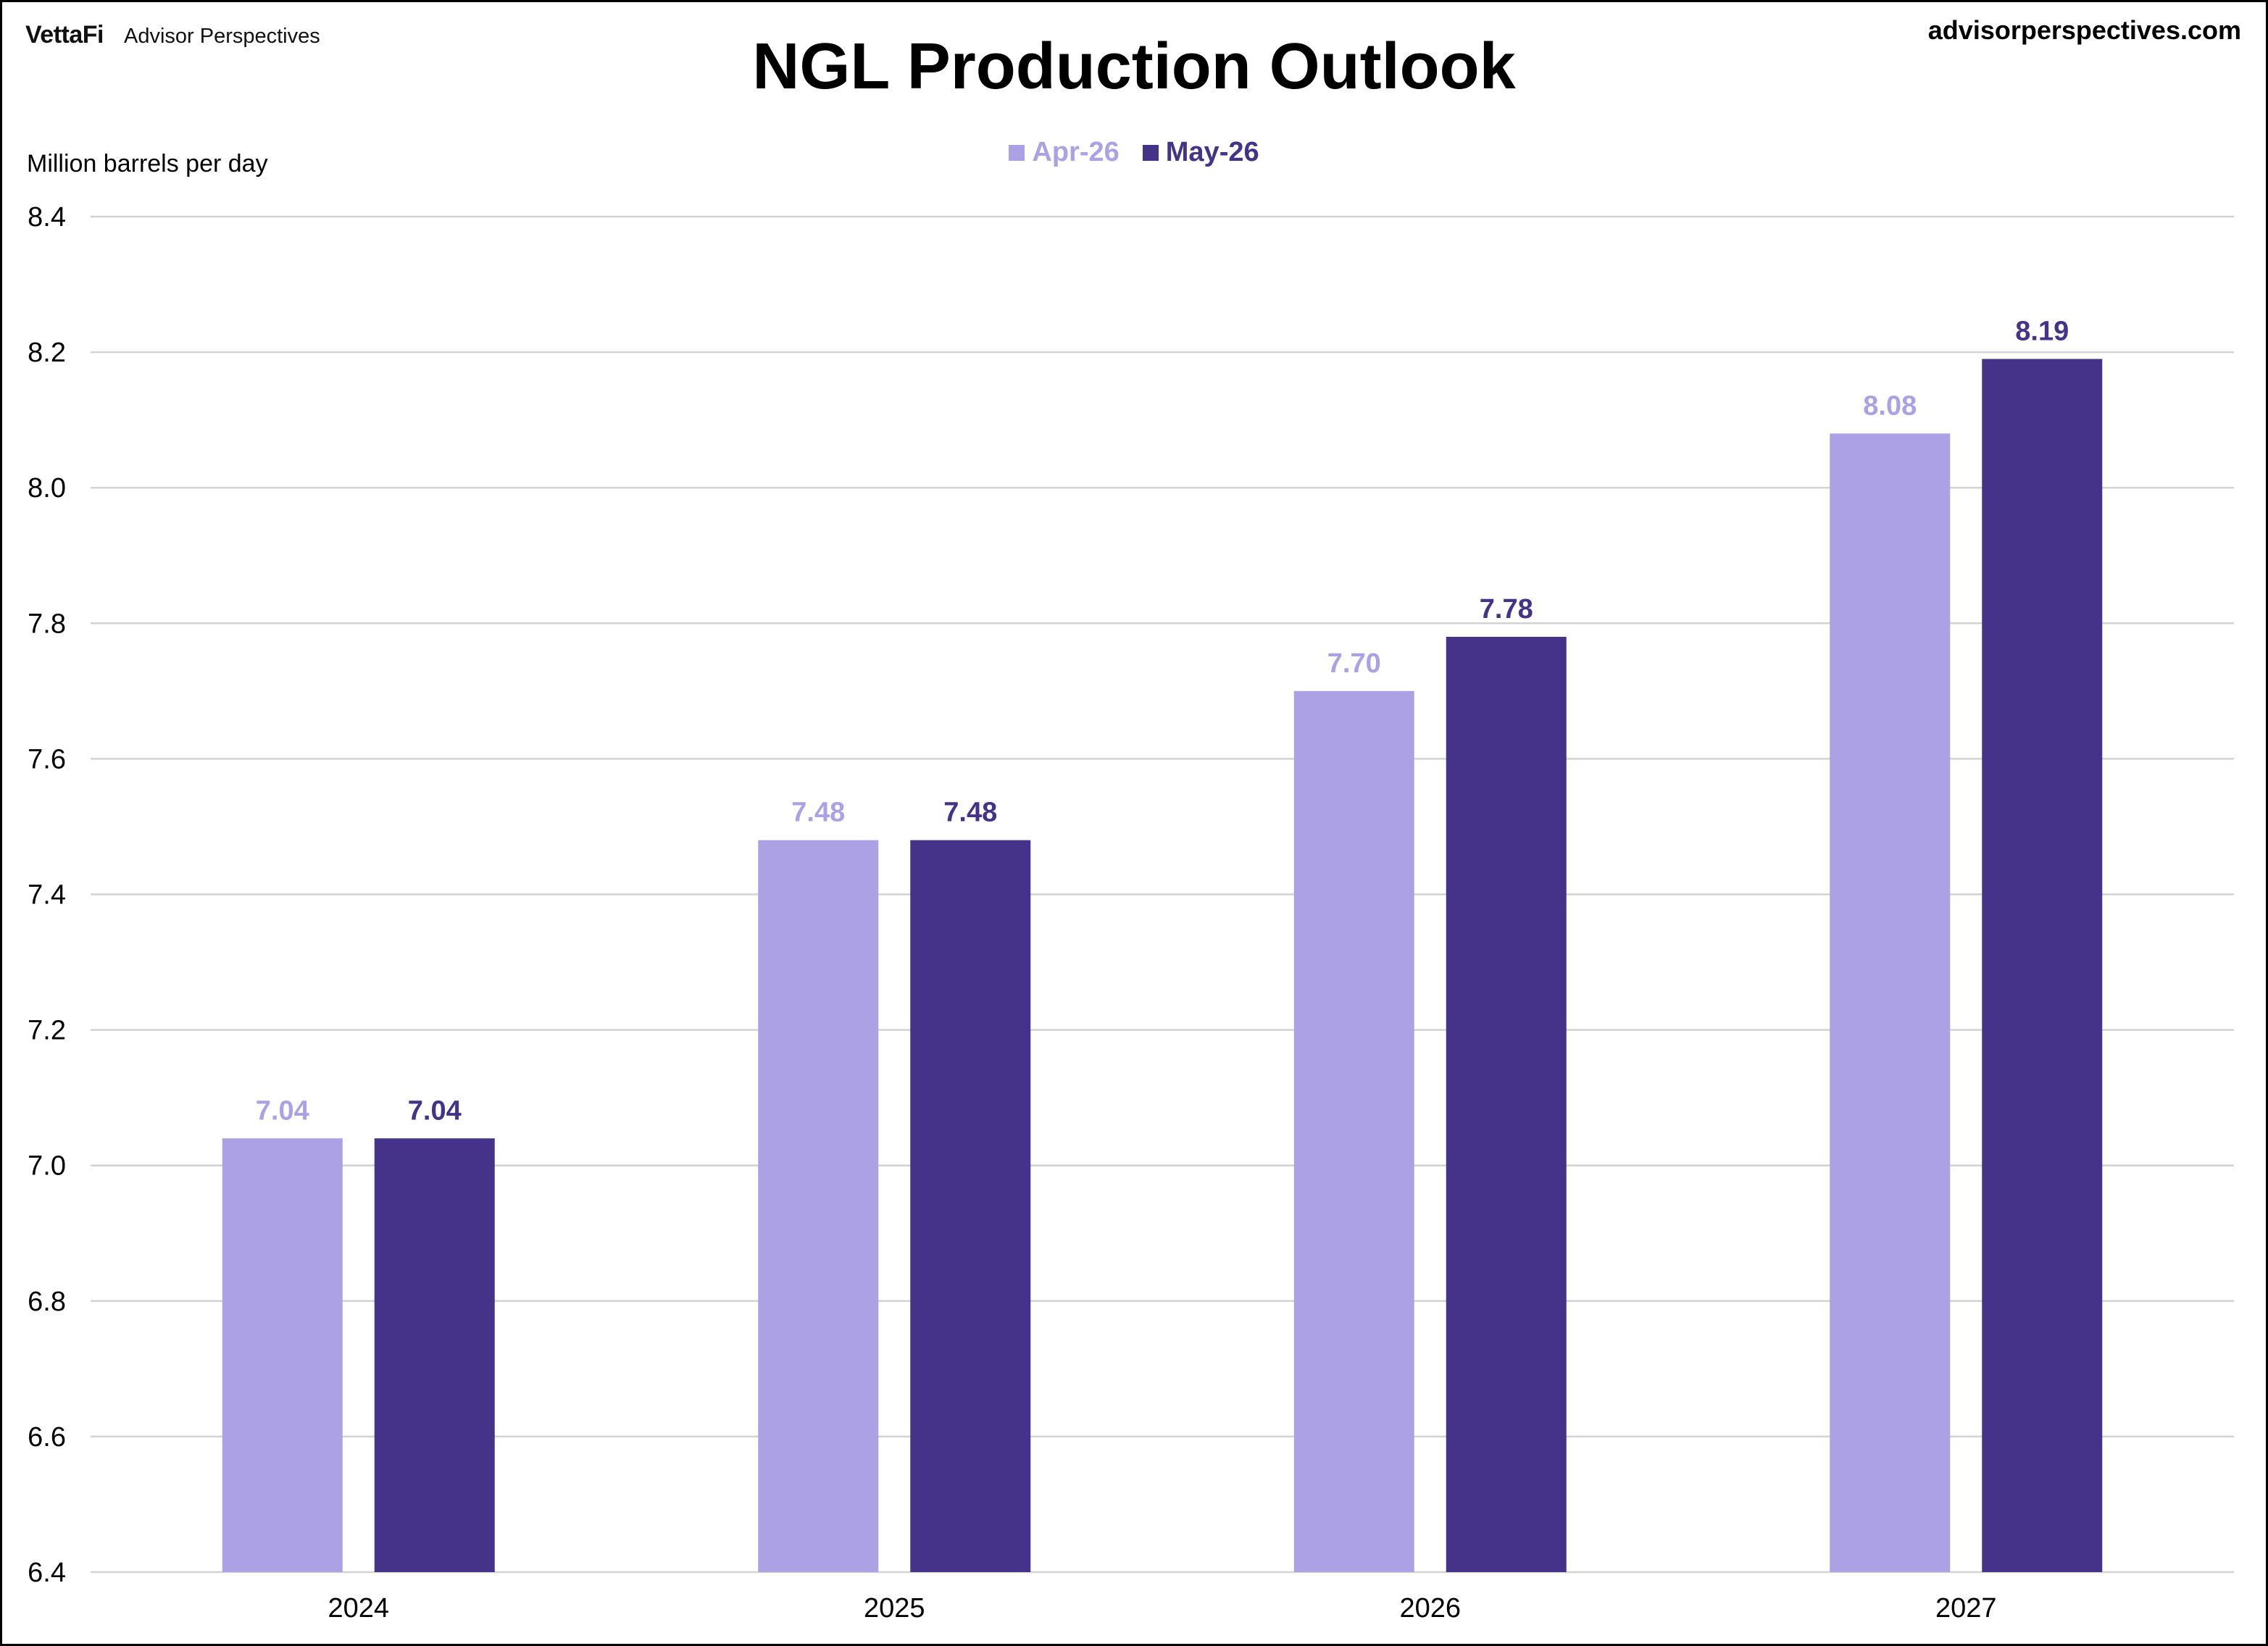 This screenshot has height=1646, width=2268. Describe the element at coordinates (282, 1355) in the screenshot. I see `bar-apr-26-2024` at that location.